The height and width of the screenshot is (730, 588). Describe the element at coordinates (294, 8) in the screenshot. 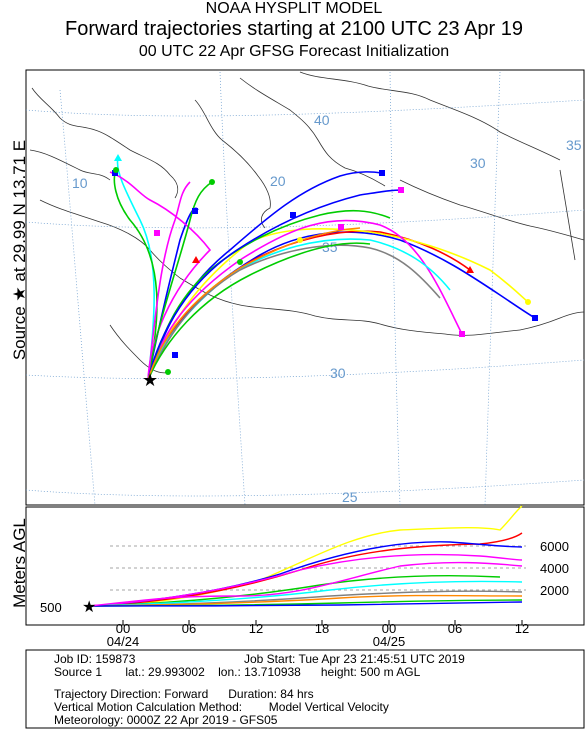

I see `model-title: NOAA HYSPLIT MODEL` at that location.